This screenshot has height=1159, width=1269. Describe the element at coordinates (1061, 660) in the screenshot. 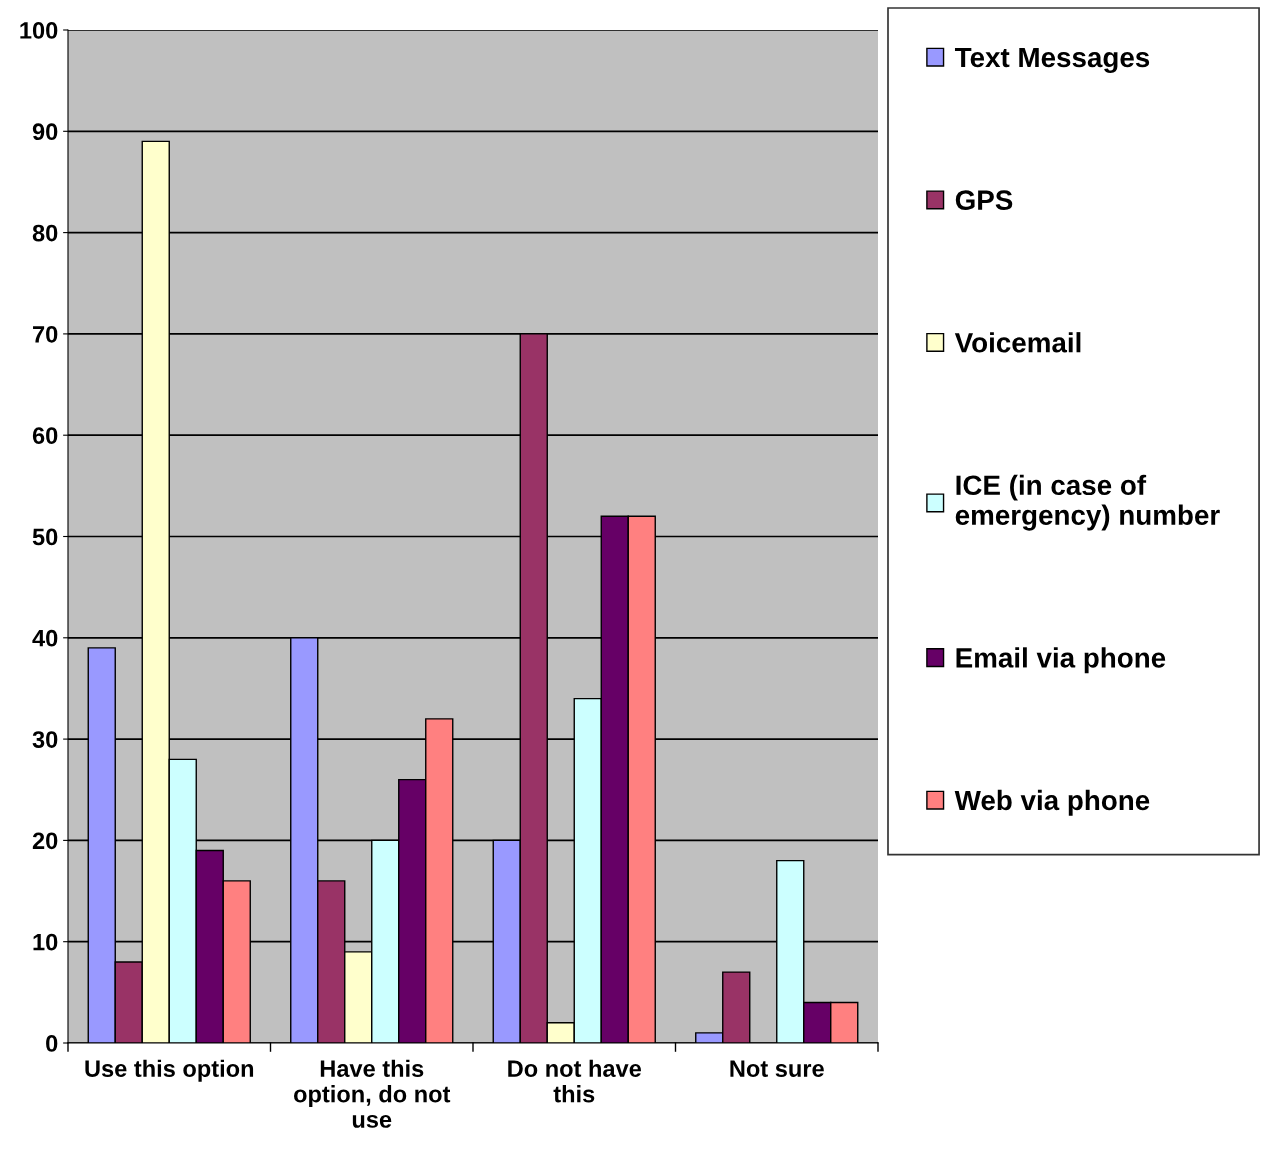

I see `legend-label: Email via phone` at that location.